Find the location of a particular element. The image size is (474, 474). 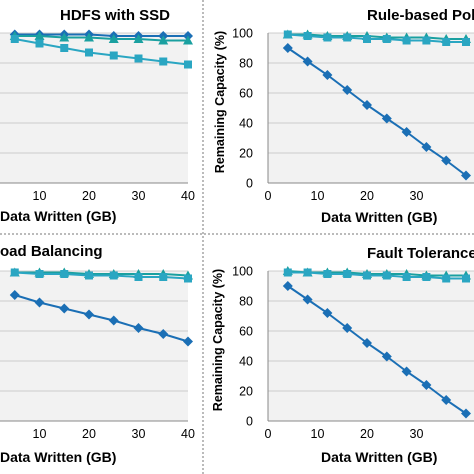

y-tick-label: 40 is located at coordinates (246, 362).